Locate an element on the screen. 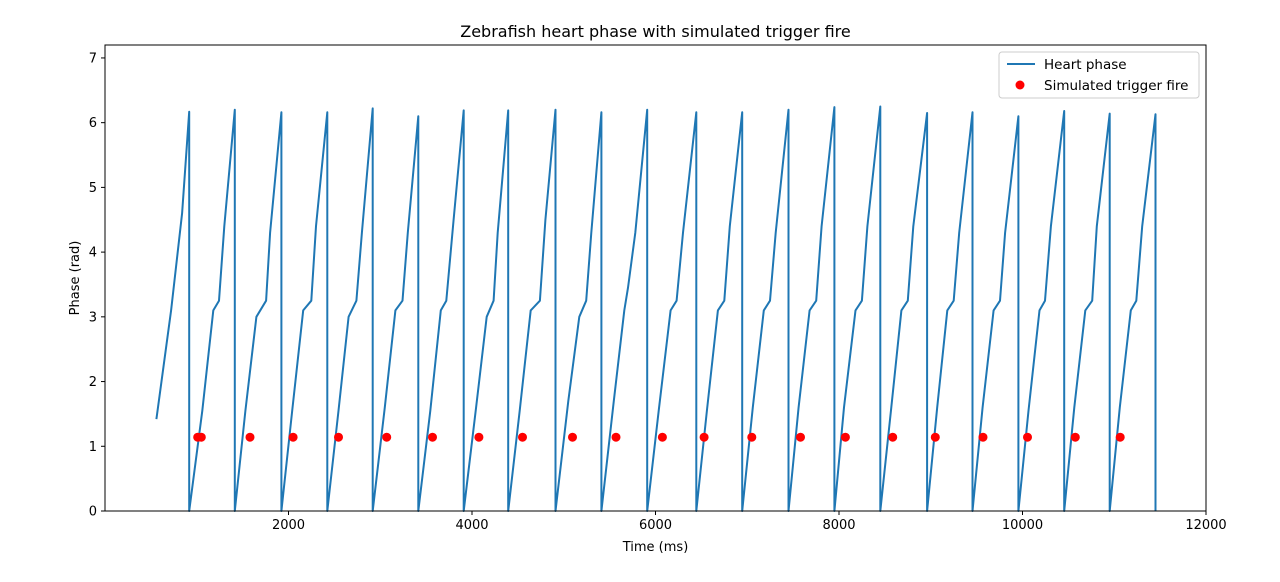 This screenshot has height=582, width=1280. y-axis: 0 1 2 3 4 5 6 7 is located at coordinates (97, 285).